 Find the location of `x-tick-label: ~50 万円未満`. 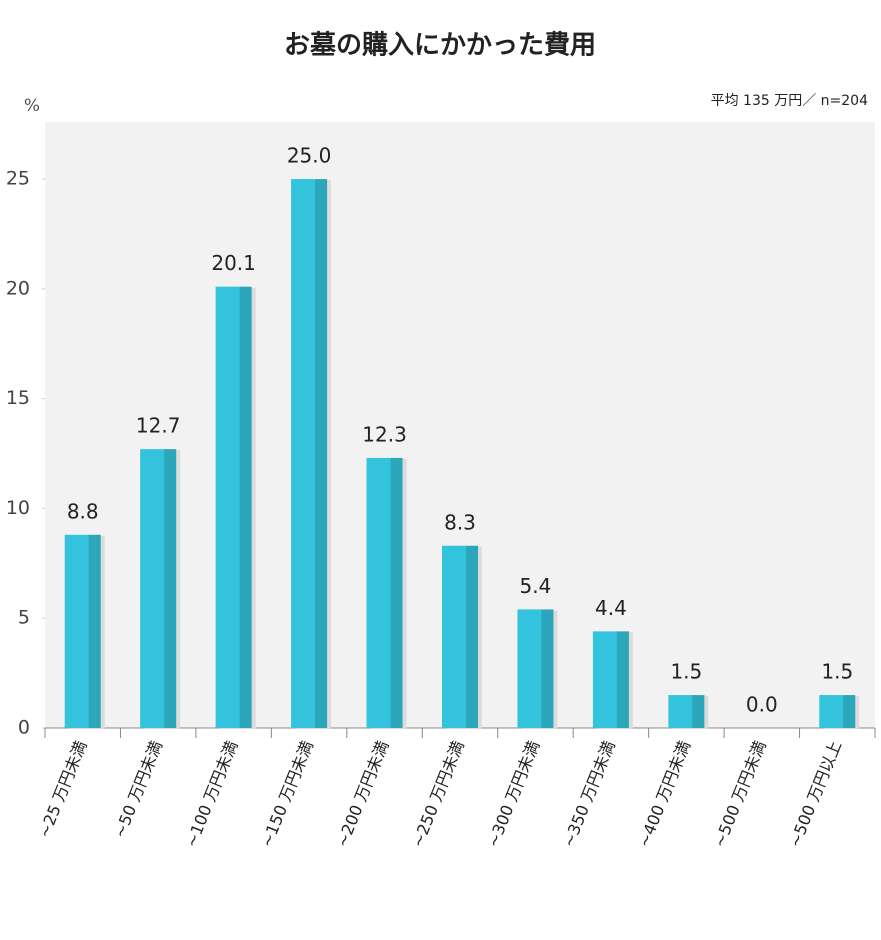

x-tick-label: ~50 万円未満 is located at coordinates (138, 789).